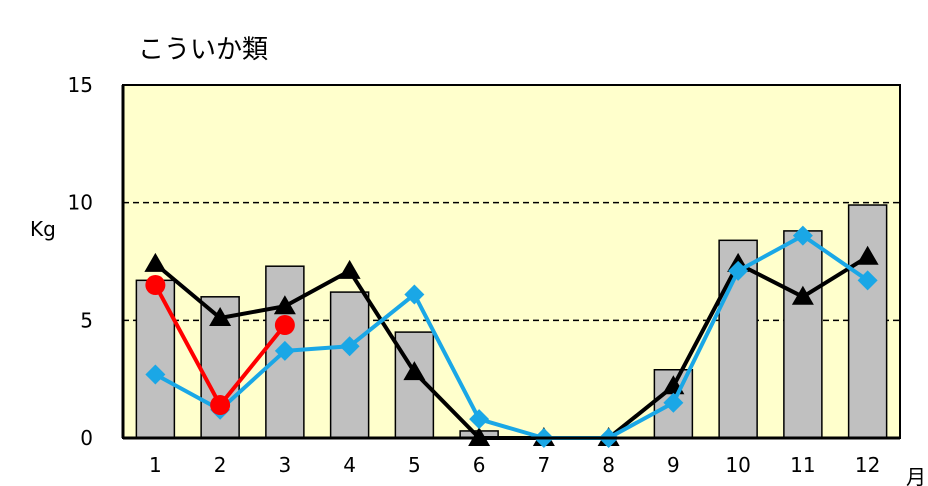  I want to click on x-tick-label: 10, so click(737, 465).